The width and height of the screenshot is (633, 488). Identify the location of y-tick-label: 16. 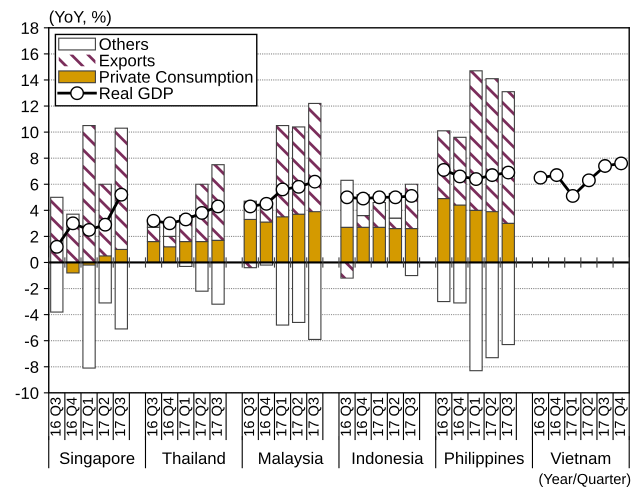
(30, 54).